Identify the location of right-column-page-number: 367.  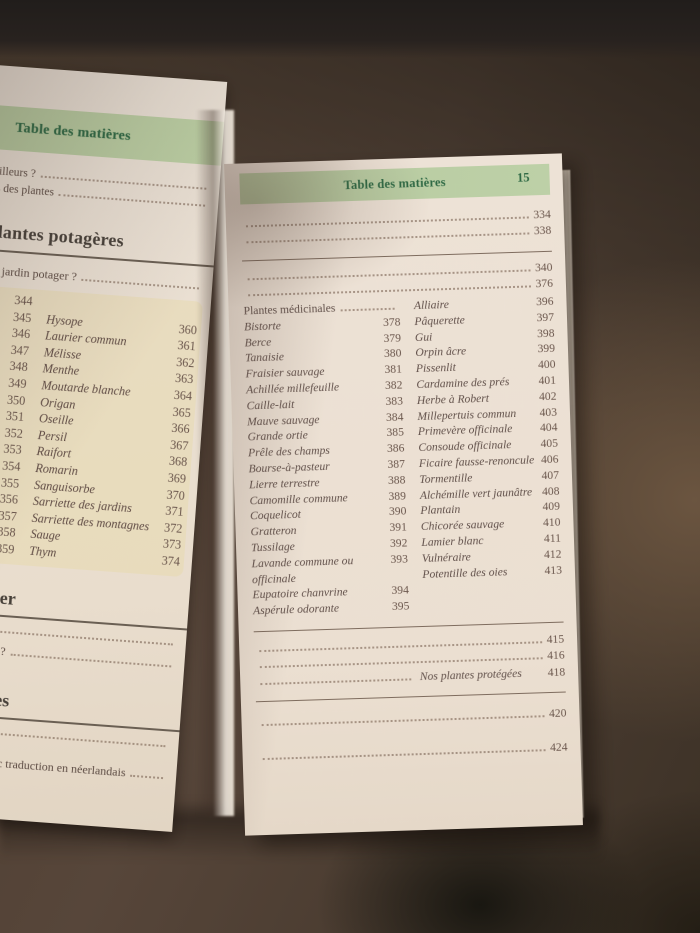
(179, 445).